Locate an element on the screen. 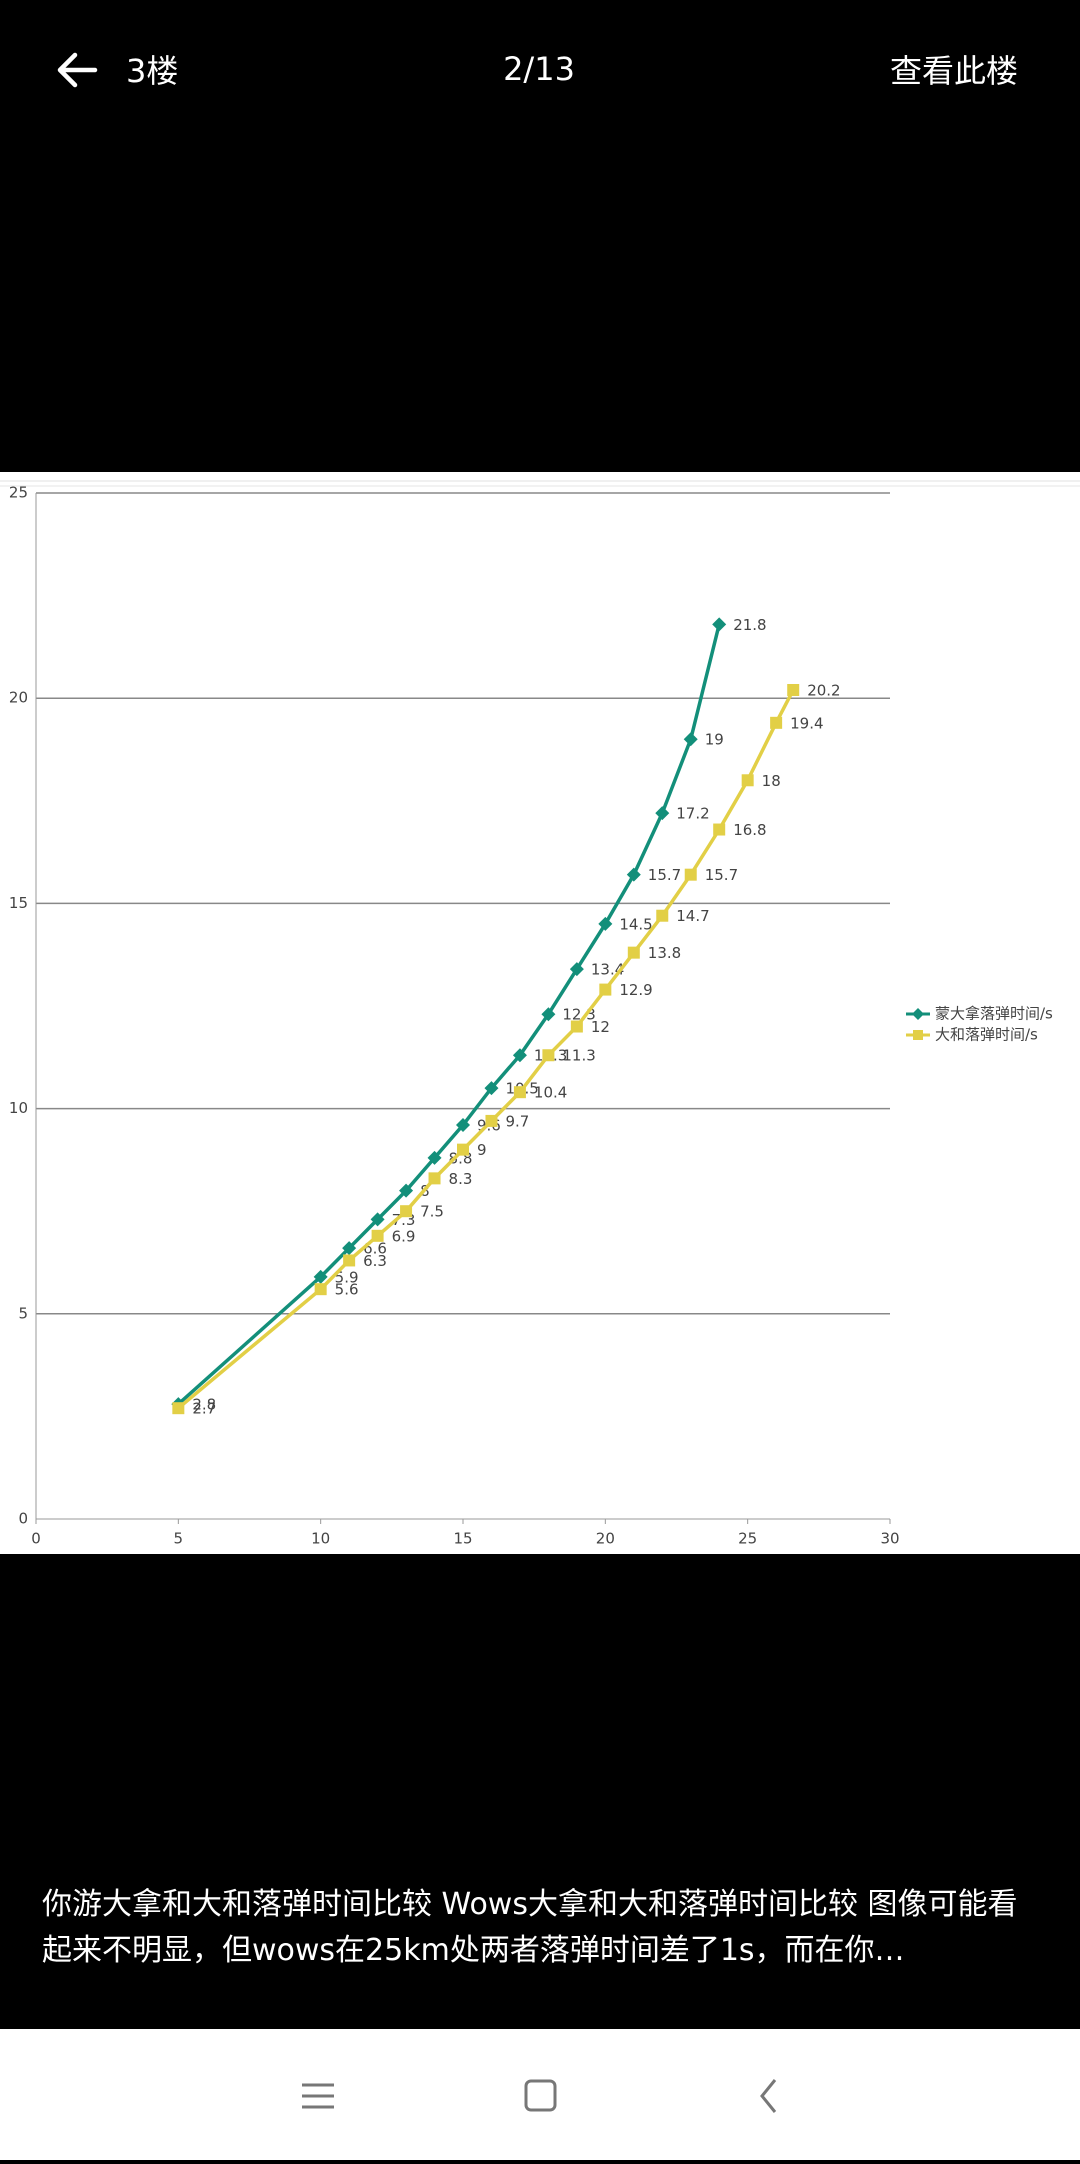 This screenshot has height=2164, width=1080. nav-bar is located at coordinates (540, 2094).